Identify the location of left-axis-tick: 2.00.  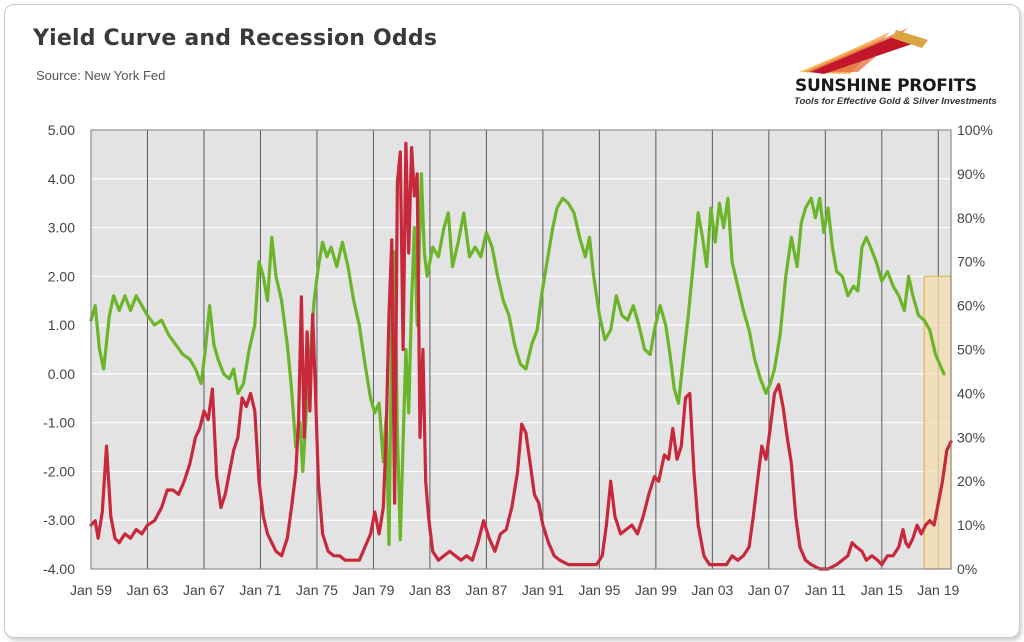
(61, 276).